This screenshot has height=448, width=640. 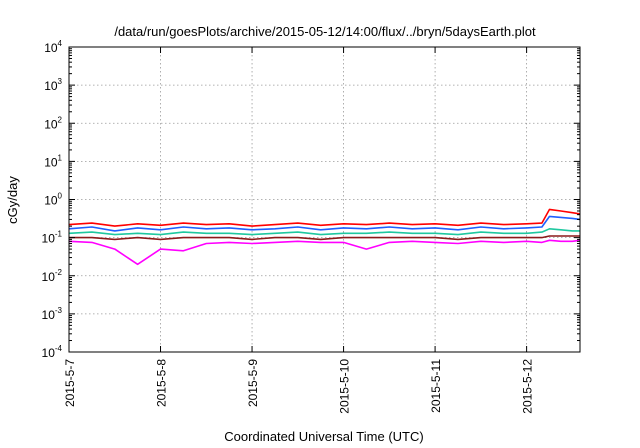 What do you see at coordinates (52, 276) in the screenshot?
I see `y-tick-label: 10⁻²` at bounding box center [52, 276].